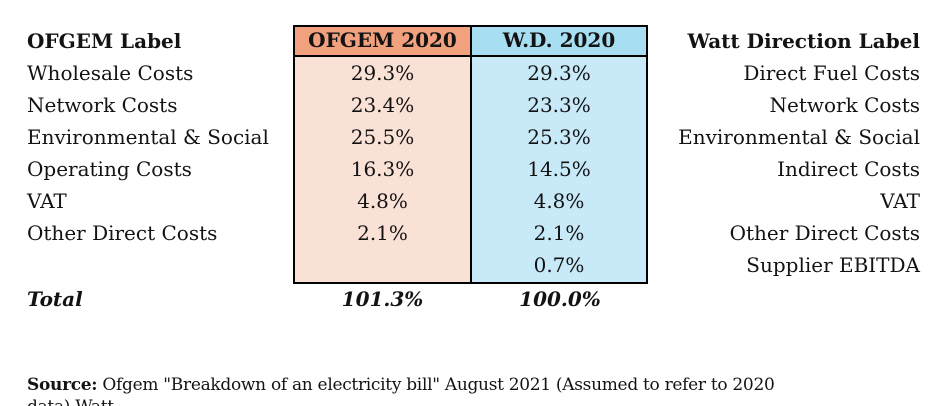 The height and width of the screenshot is (406, 946). Describe the element at coordinates (148, 137) in the screenshot. I see `ofgem-row-label: Environmental & Social` at that location.